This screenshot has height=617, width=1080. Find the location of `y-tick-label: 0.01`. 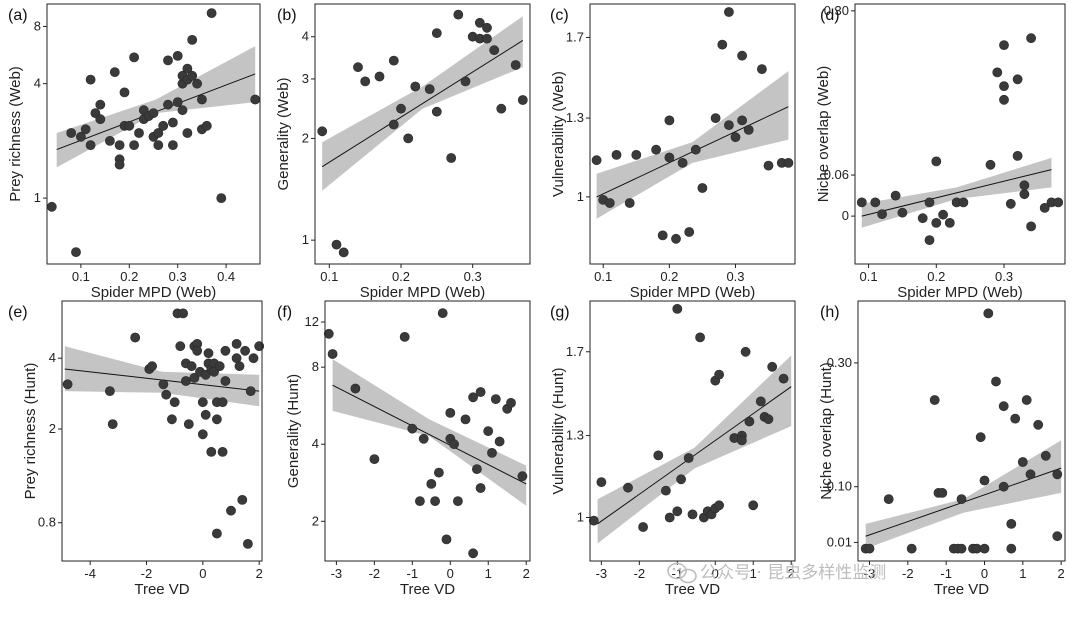

y-tick-label: 0.01 is located at coordinates (839, 541).